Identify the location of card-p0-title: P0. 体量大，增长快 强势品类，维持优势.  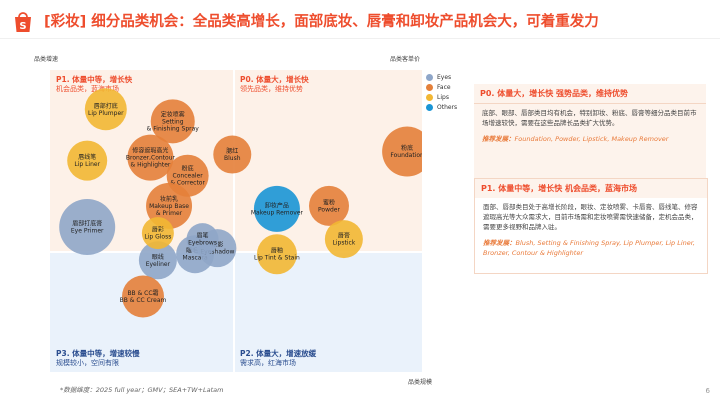
(590, 94).